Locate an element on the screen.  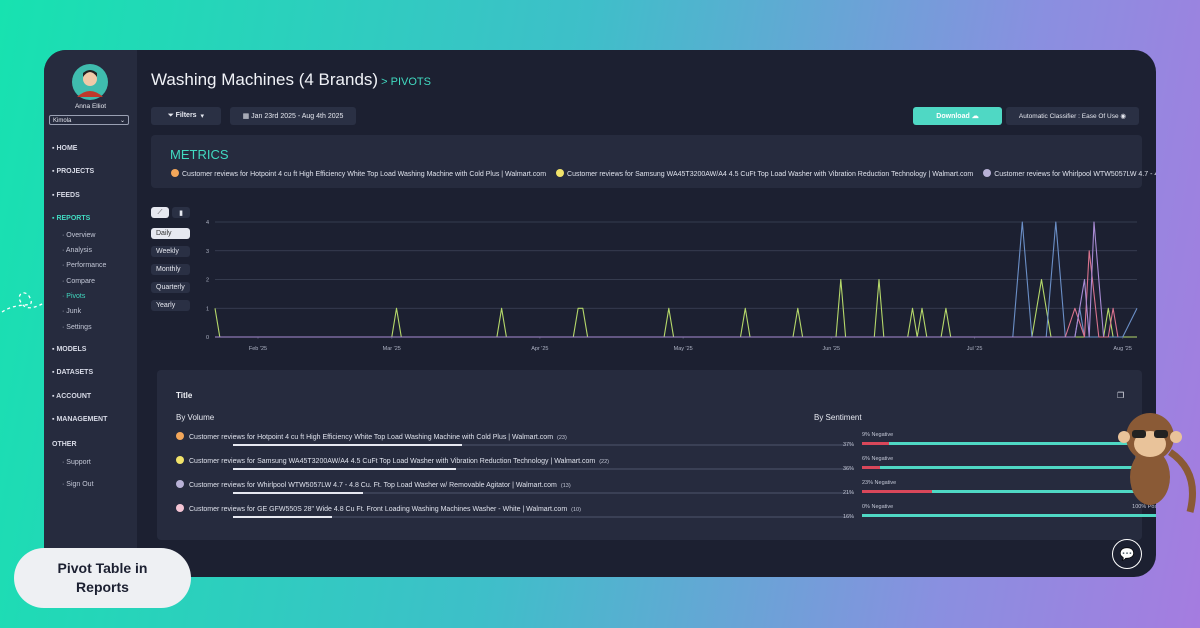
nav-label: Support is located at coordinates (78, 462).